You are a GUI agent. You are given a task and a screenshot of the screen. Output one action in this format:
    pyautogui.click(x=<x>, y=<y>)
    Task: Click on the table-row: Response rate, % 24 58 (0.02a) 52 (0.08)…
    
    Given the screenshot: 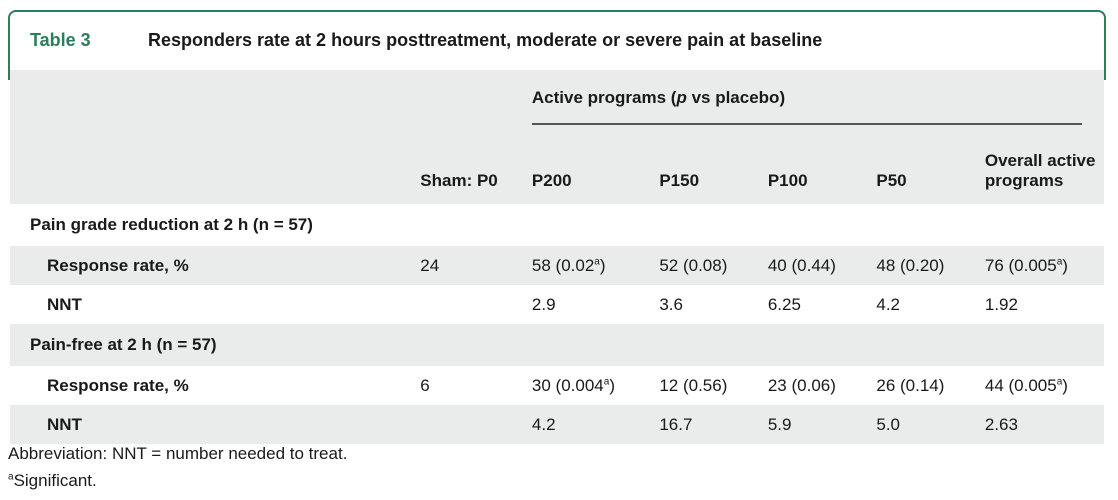 What is the action you would take?
    pyautogui.click(x=557, y=265)
    